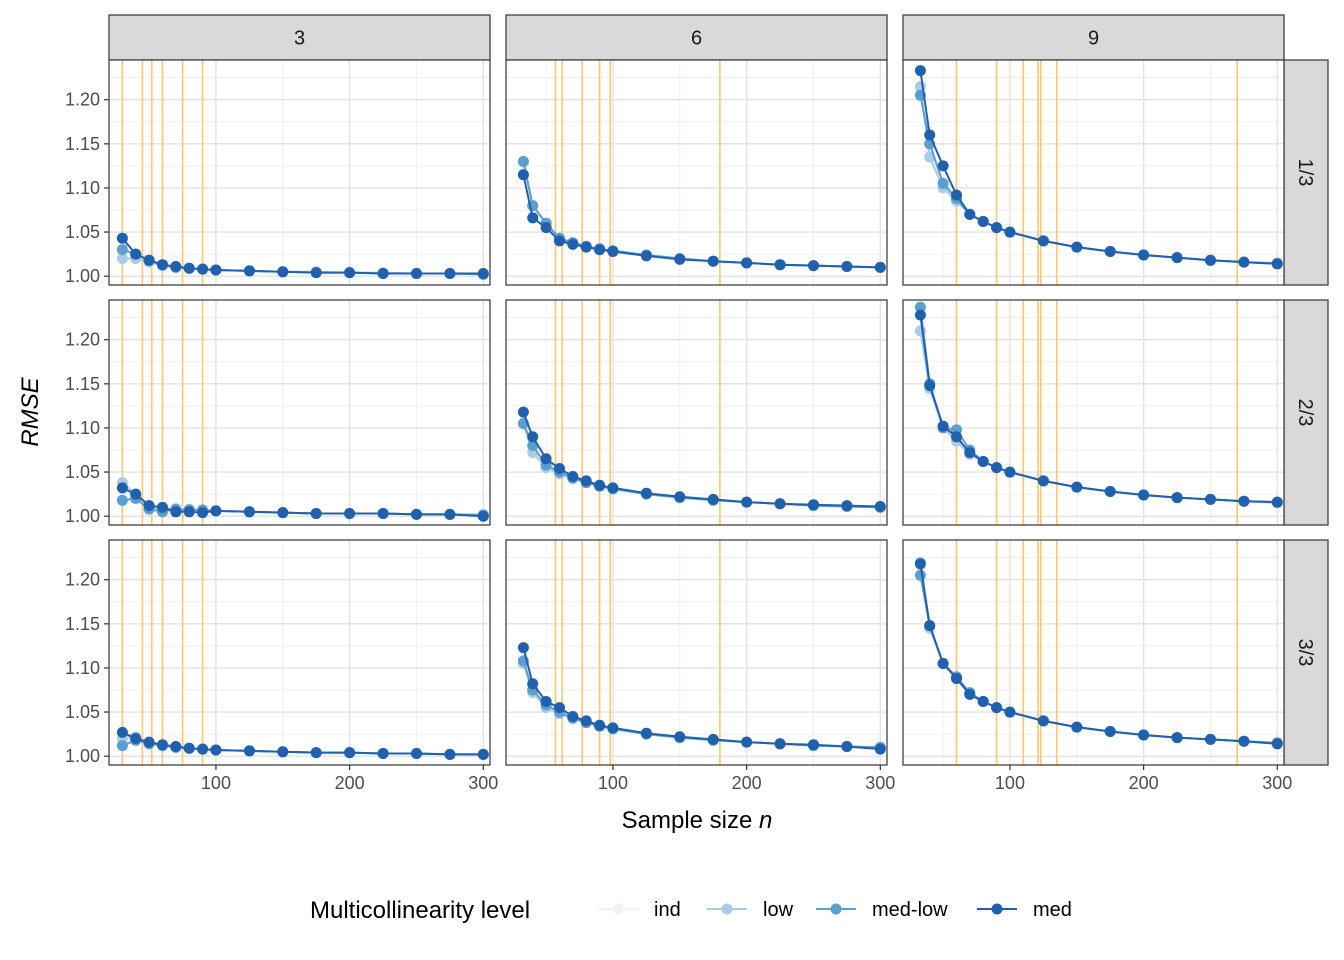 This screenshot has width=1344, height=960. I want to click on panel-r1-c3, so click(1093, 172).